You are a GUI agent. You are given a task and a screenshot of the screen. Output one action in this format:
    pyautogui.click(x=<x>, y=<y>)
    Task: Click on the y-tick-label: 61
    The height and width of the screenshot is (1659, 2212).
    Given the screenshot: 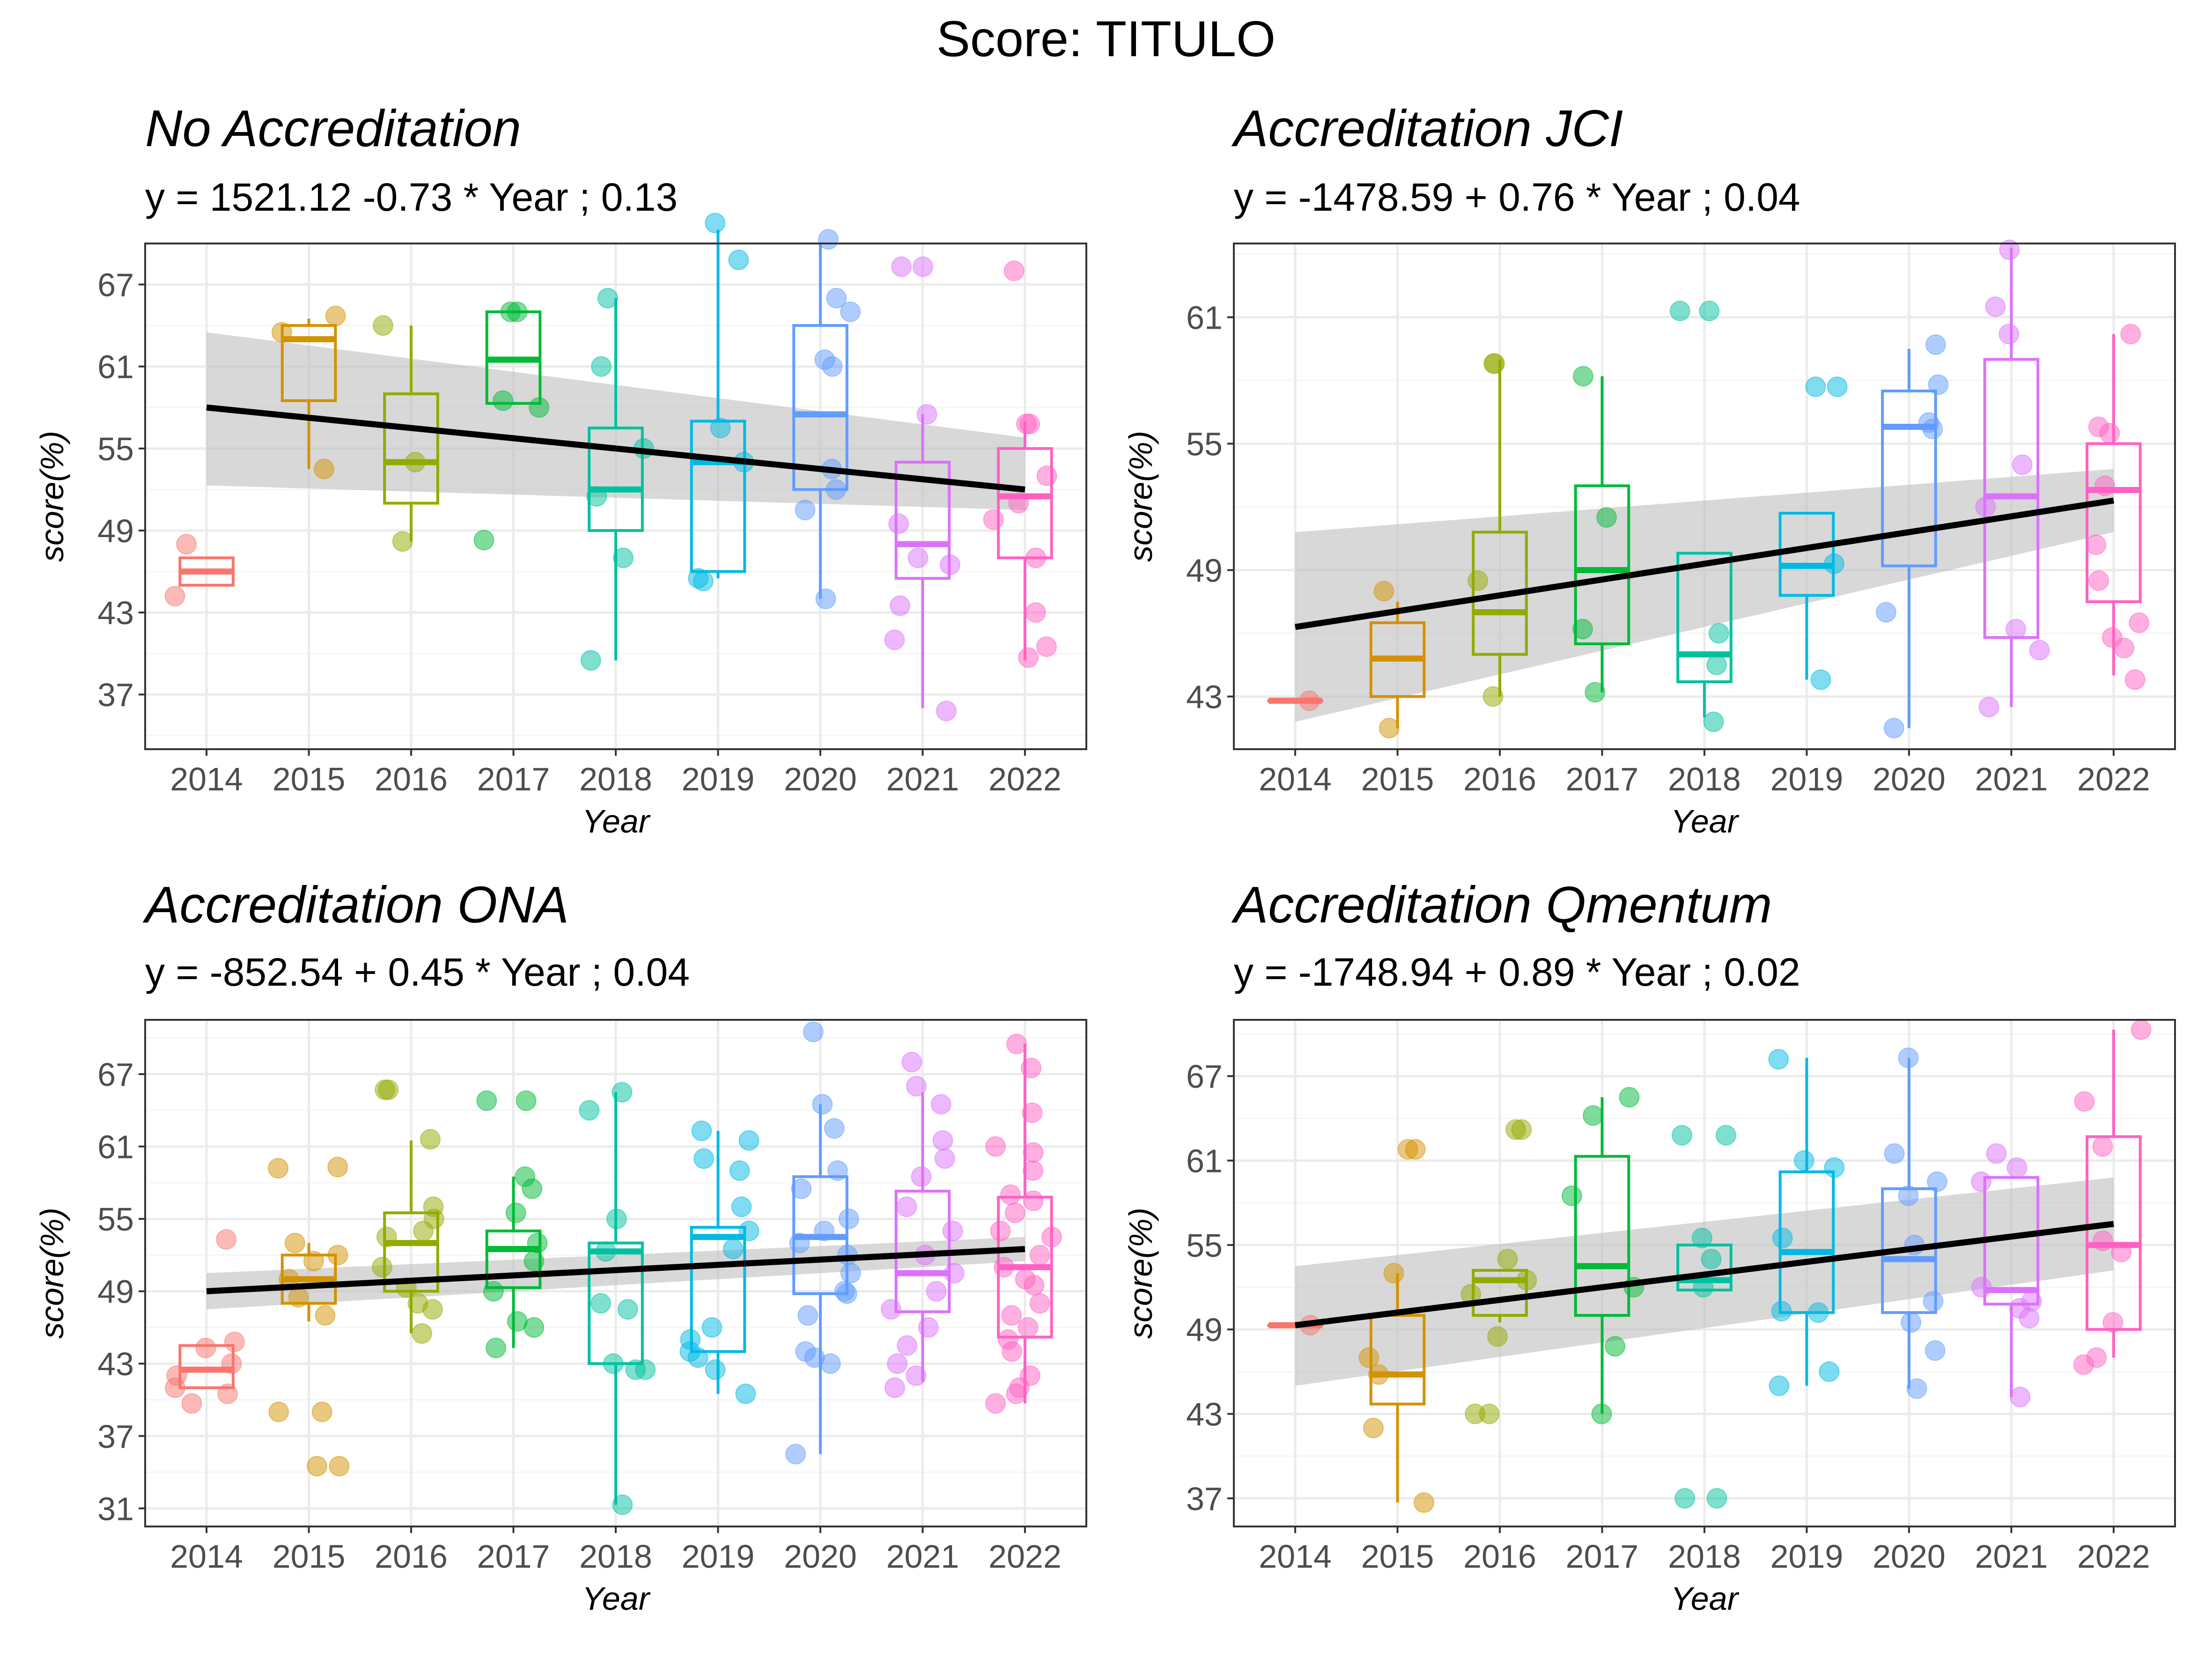 What is the action you would take?
    pyautogui.click(x=115, y=367)
    